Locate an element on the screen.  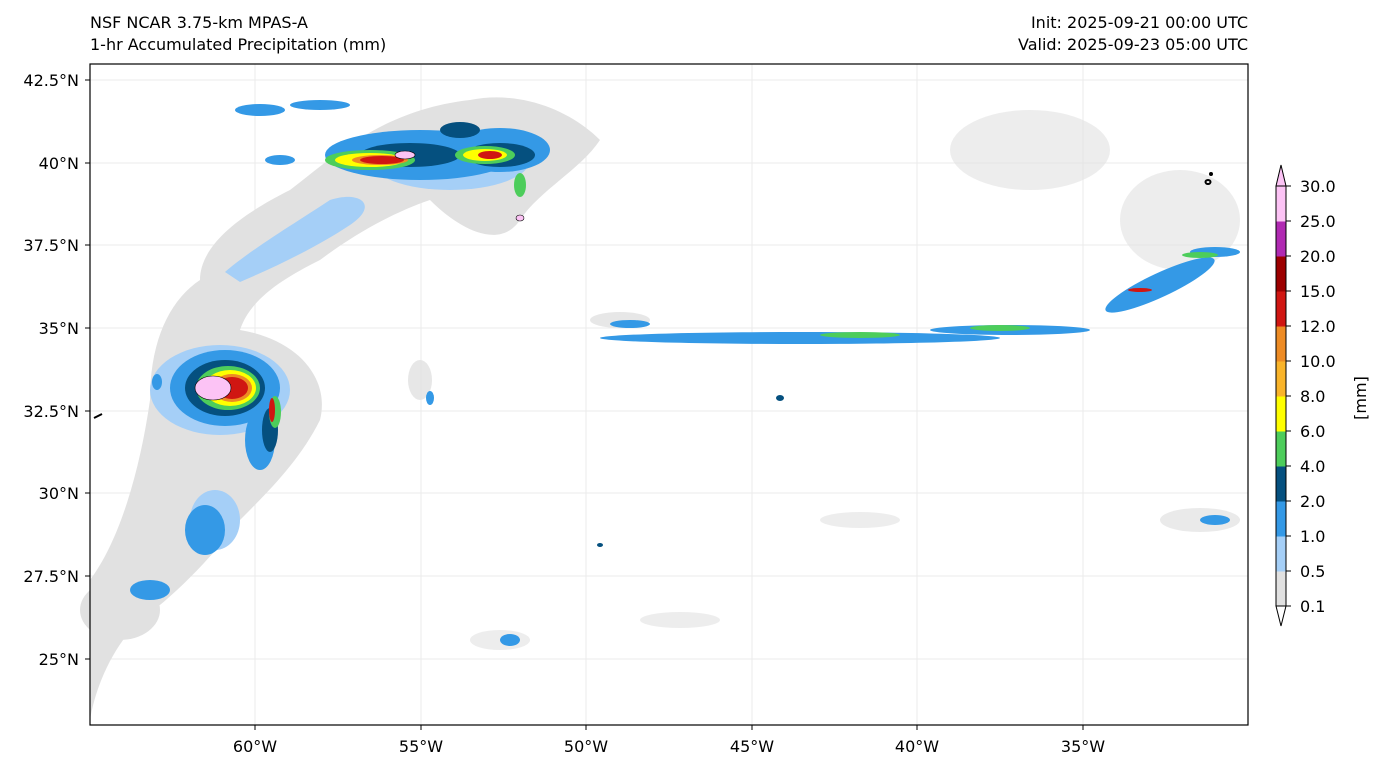
lat-label: 32.5°N is located at coordinates (51, 411).